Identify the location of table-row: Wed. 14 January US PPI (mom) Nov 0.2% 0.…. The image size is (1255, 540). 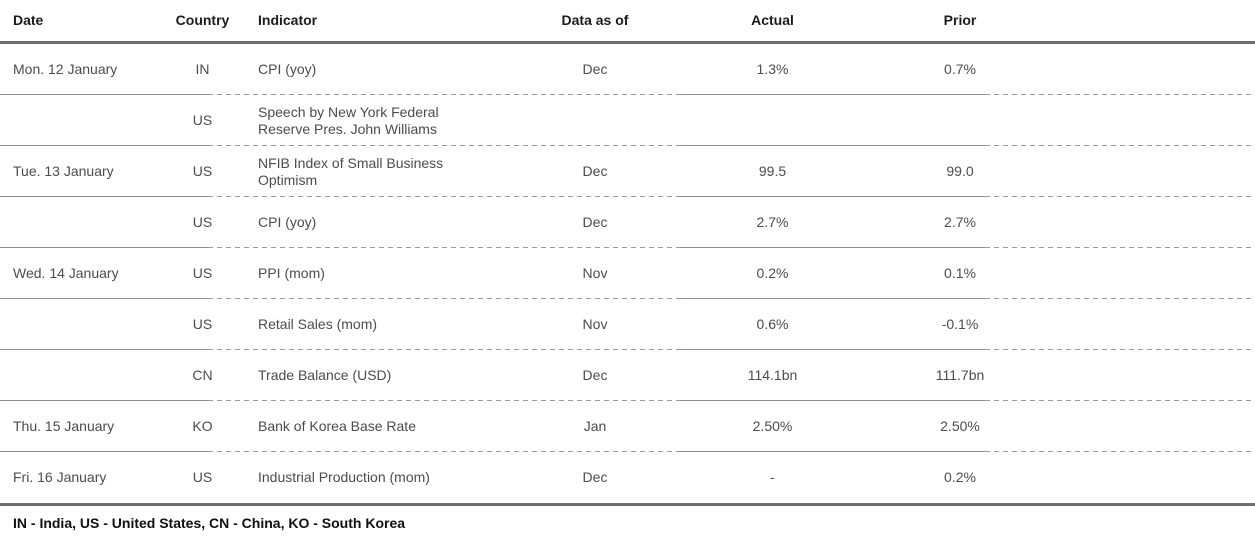
(627, 273).